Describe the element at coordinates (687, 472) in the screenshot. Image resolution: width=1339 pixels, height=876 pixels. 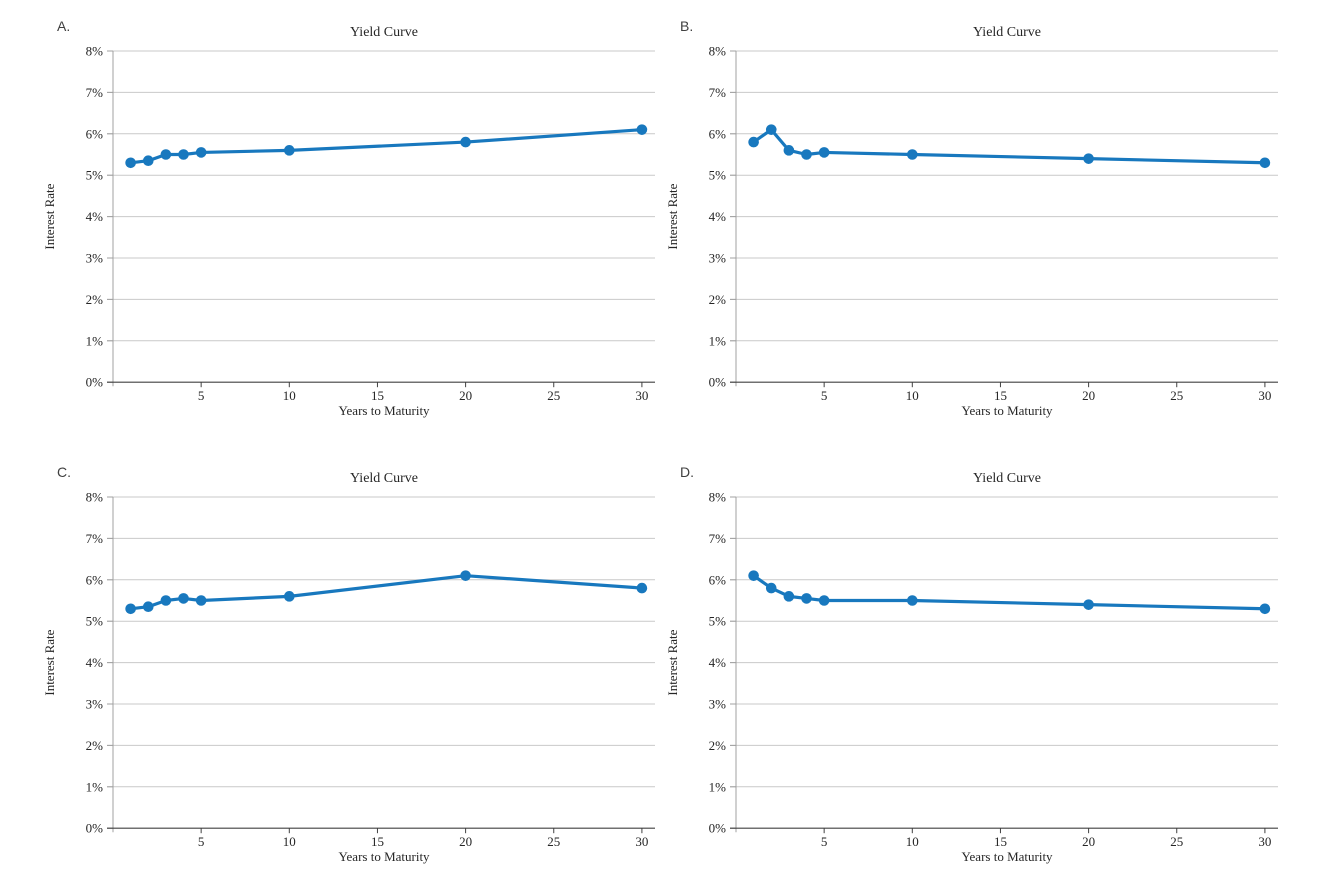
I see `panel-label-d: D.` at that location.